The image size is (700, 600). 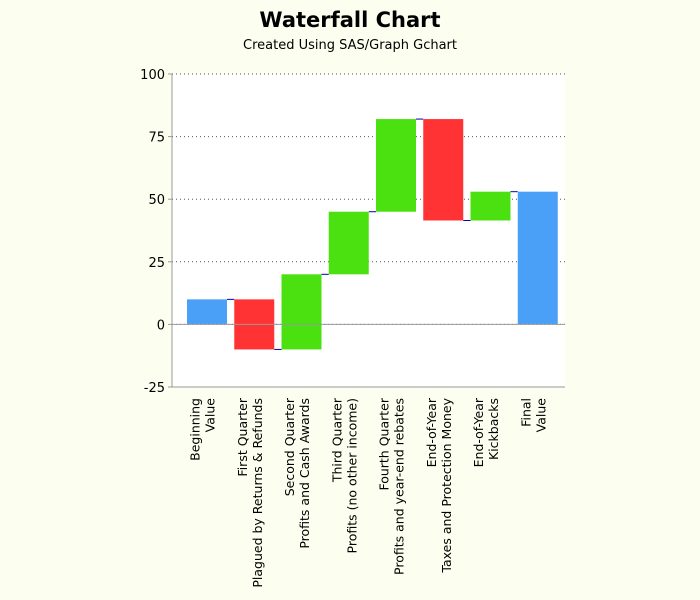 What do you see at coordinates (156, 263) in the screenshot?
I see `y-tick-label: 25` at bounding box center [156, 263].